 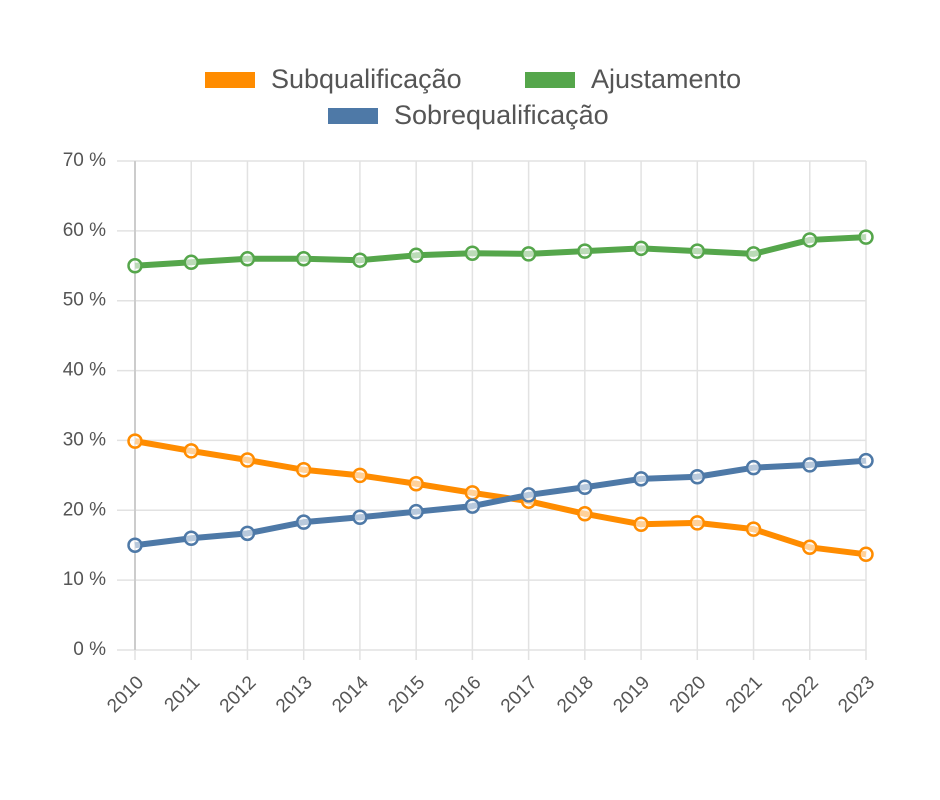 I want to click on y-tick-label: 70 %, so click(x=84, y=160).